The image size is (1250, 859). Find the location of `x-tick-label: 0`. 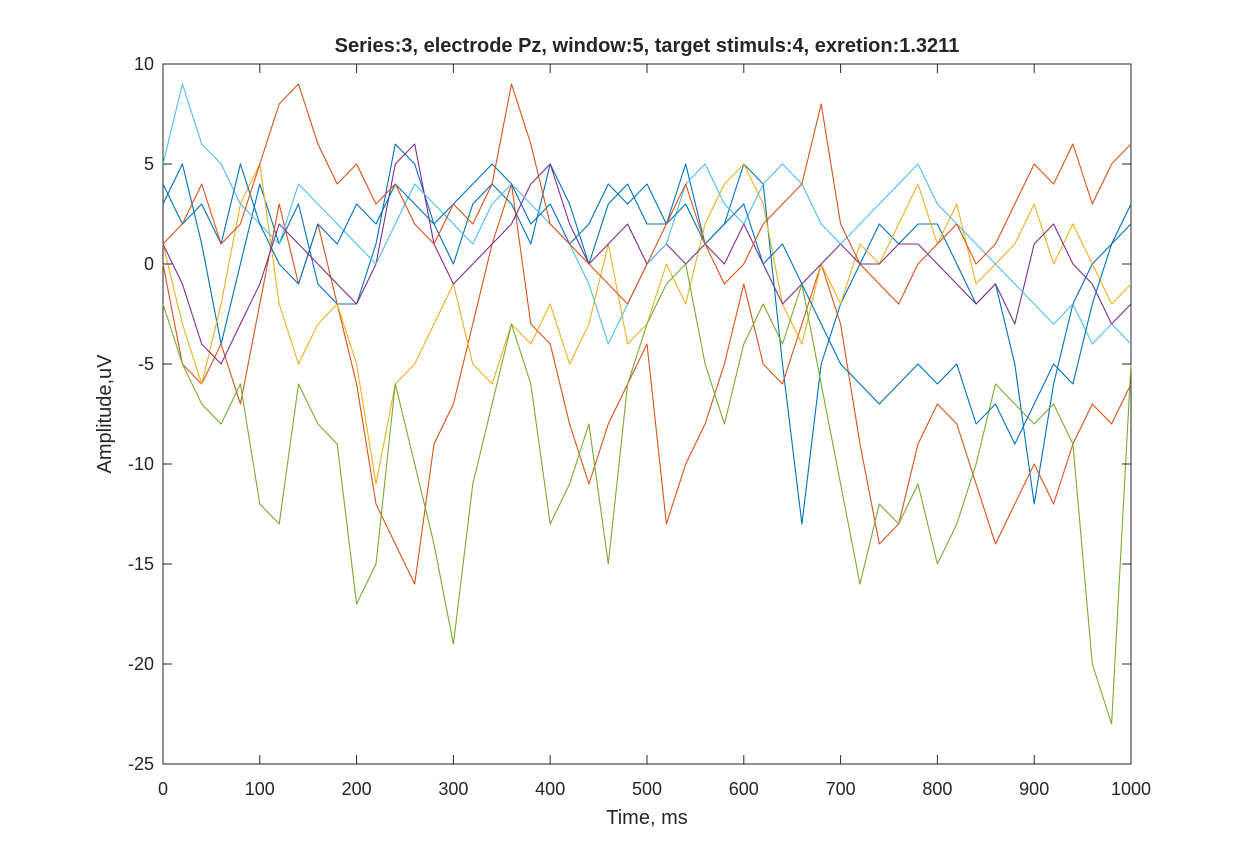

x-tick-label: 0 is located at coordinates (163, 789).